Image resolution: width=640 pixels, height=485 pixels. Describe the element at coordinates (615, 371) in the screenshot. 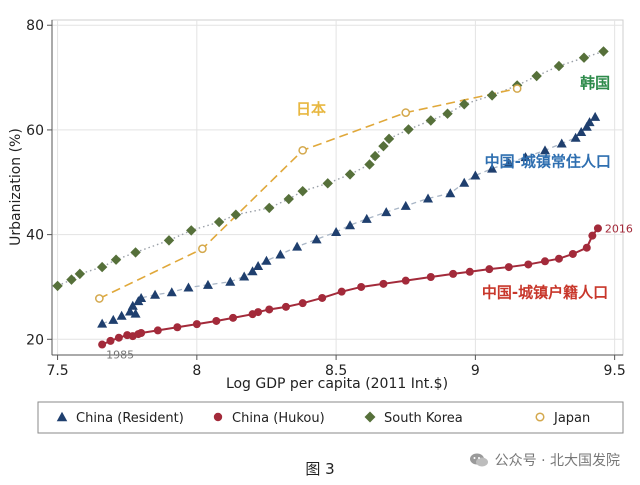

I see `x-tick-label: 9.5` at that location.